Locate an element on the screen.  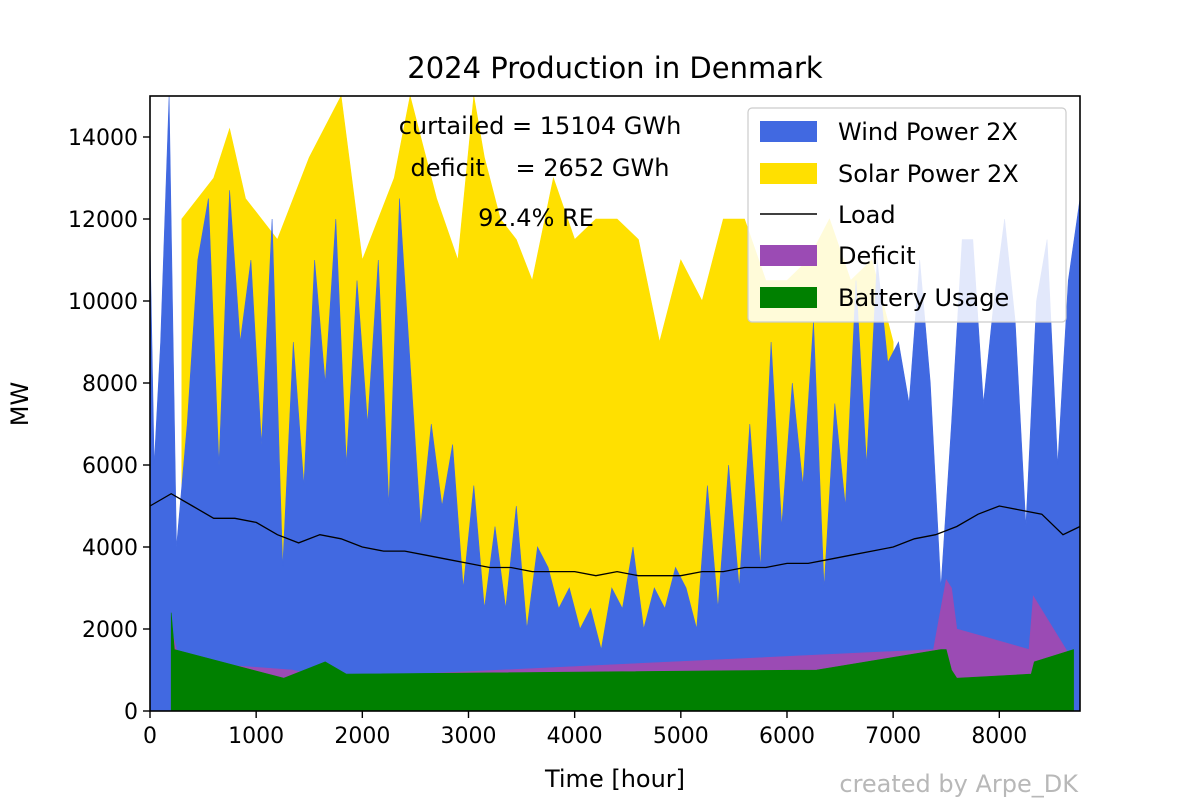
legend-label-deficit: Deficit is located at coordinates (877, 256).